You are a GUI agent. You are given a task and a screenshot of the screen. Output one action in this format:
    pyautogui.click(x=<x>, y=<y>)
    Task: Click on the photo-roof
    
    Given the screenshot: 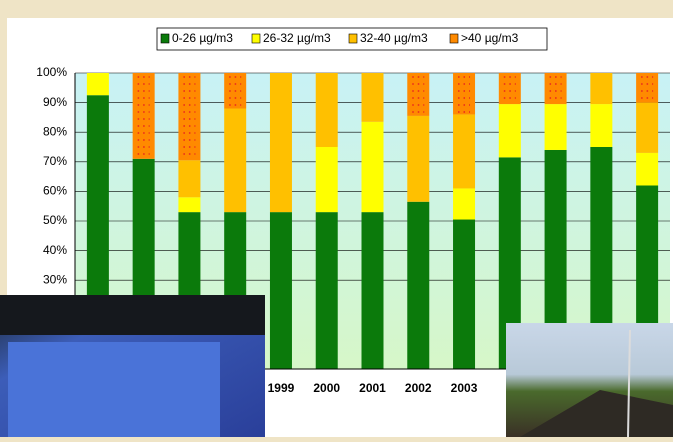 What is the action you would take?
    pyautogui.click(x=596, y=413)
    